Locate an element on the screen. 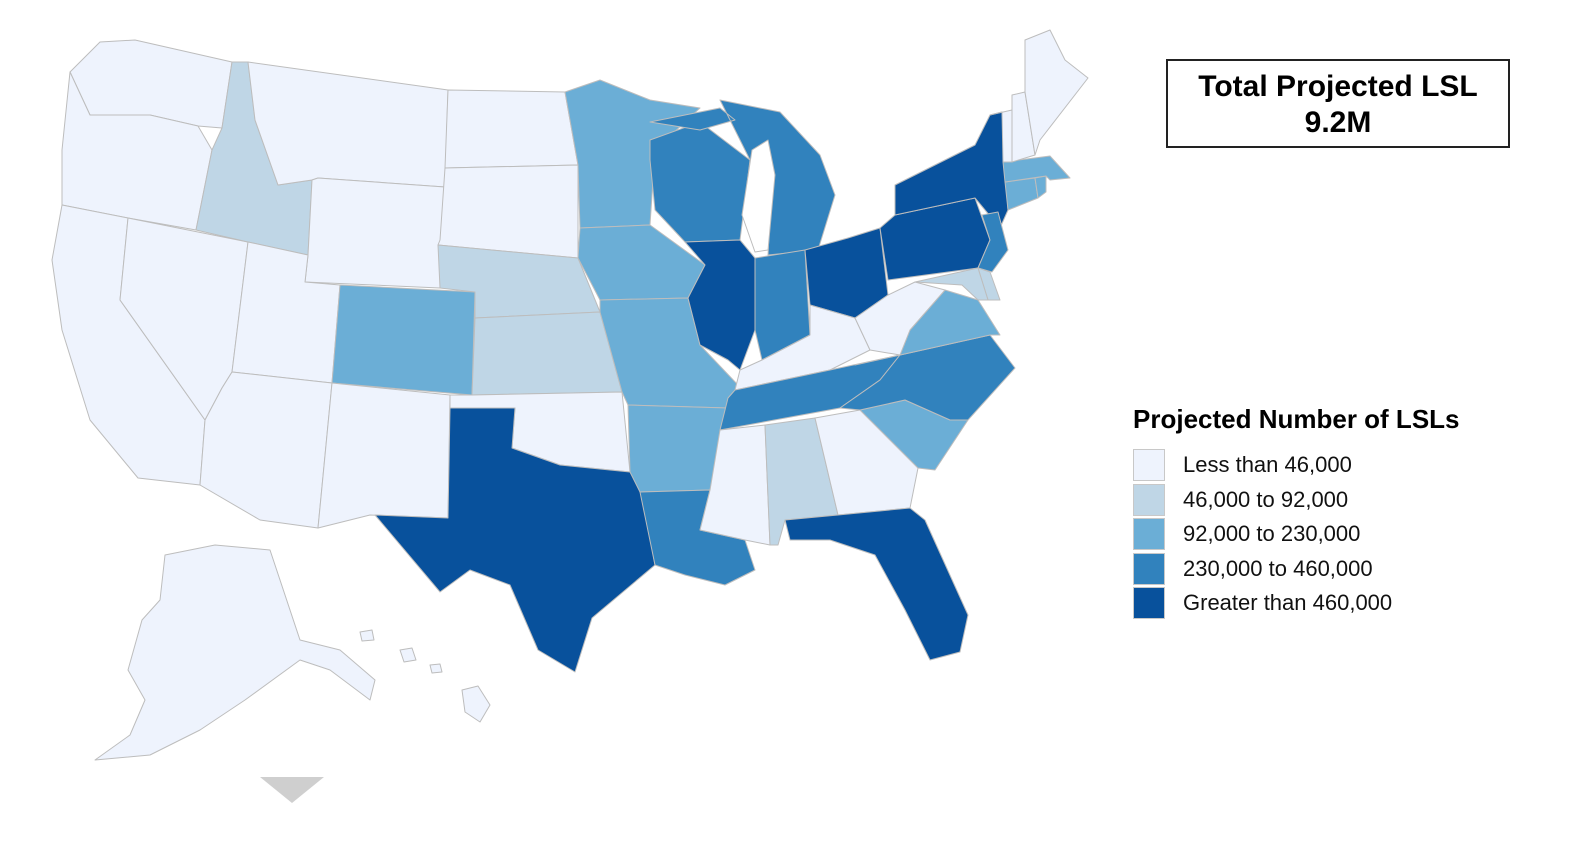 This screenshot has width=1569, height=841. legend-item: 230,000 to 460,000 is located at coordinates (1343, 569).